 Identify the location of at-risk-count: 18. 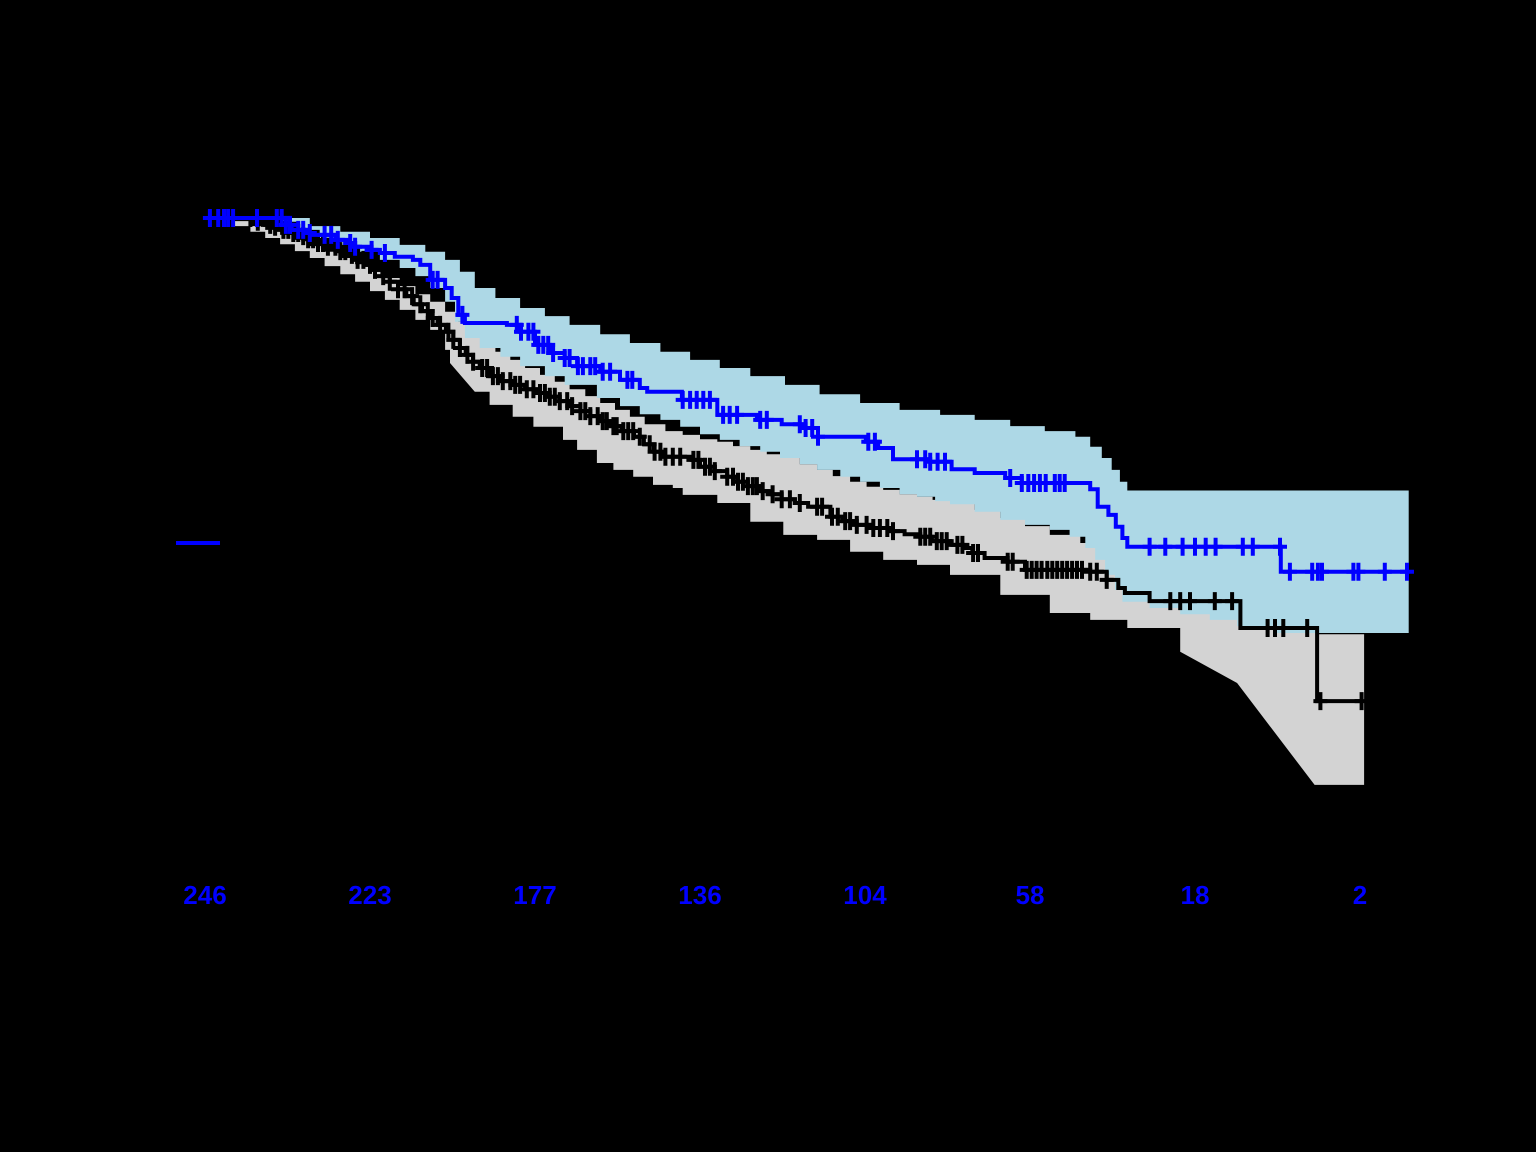
(1195, 895).